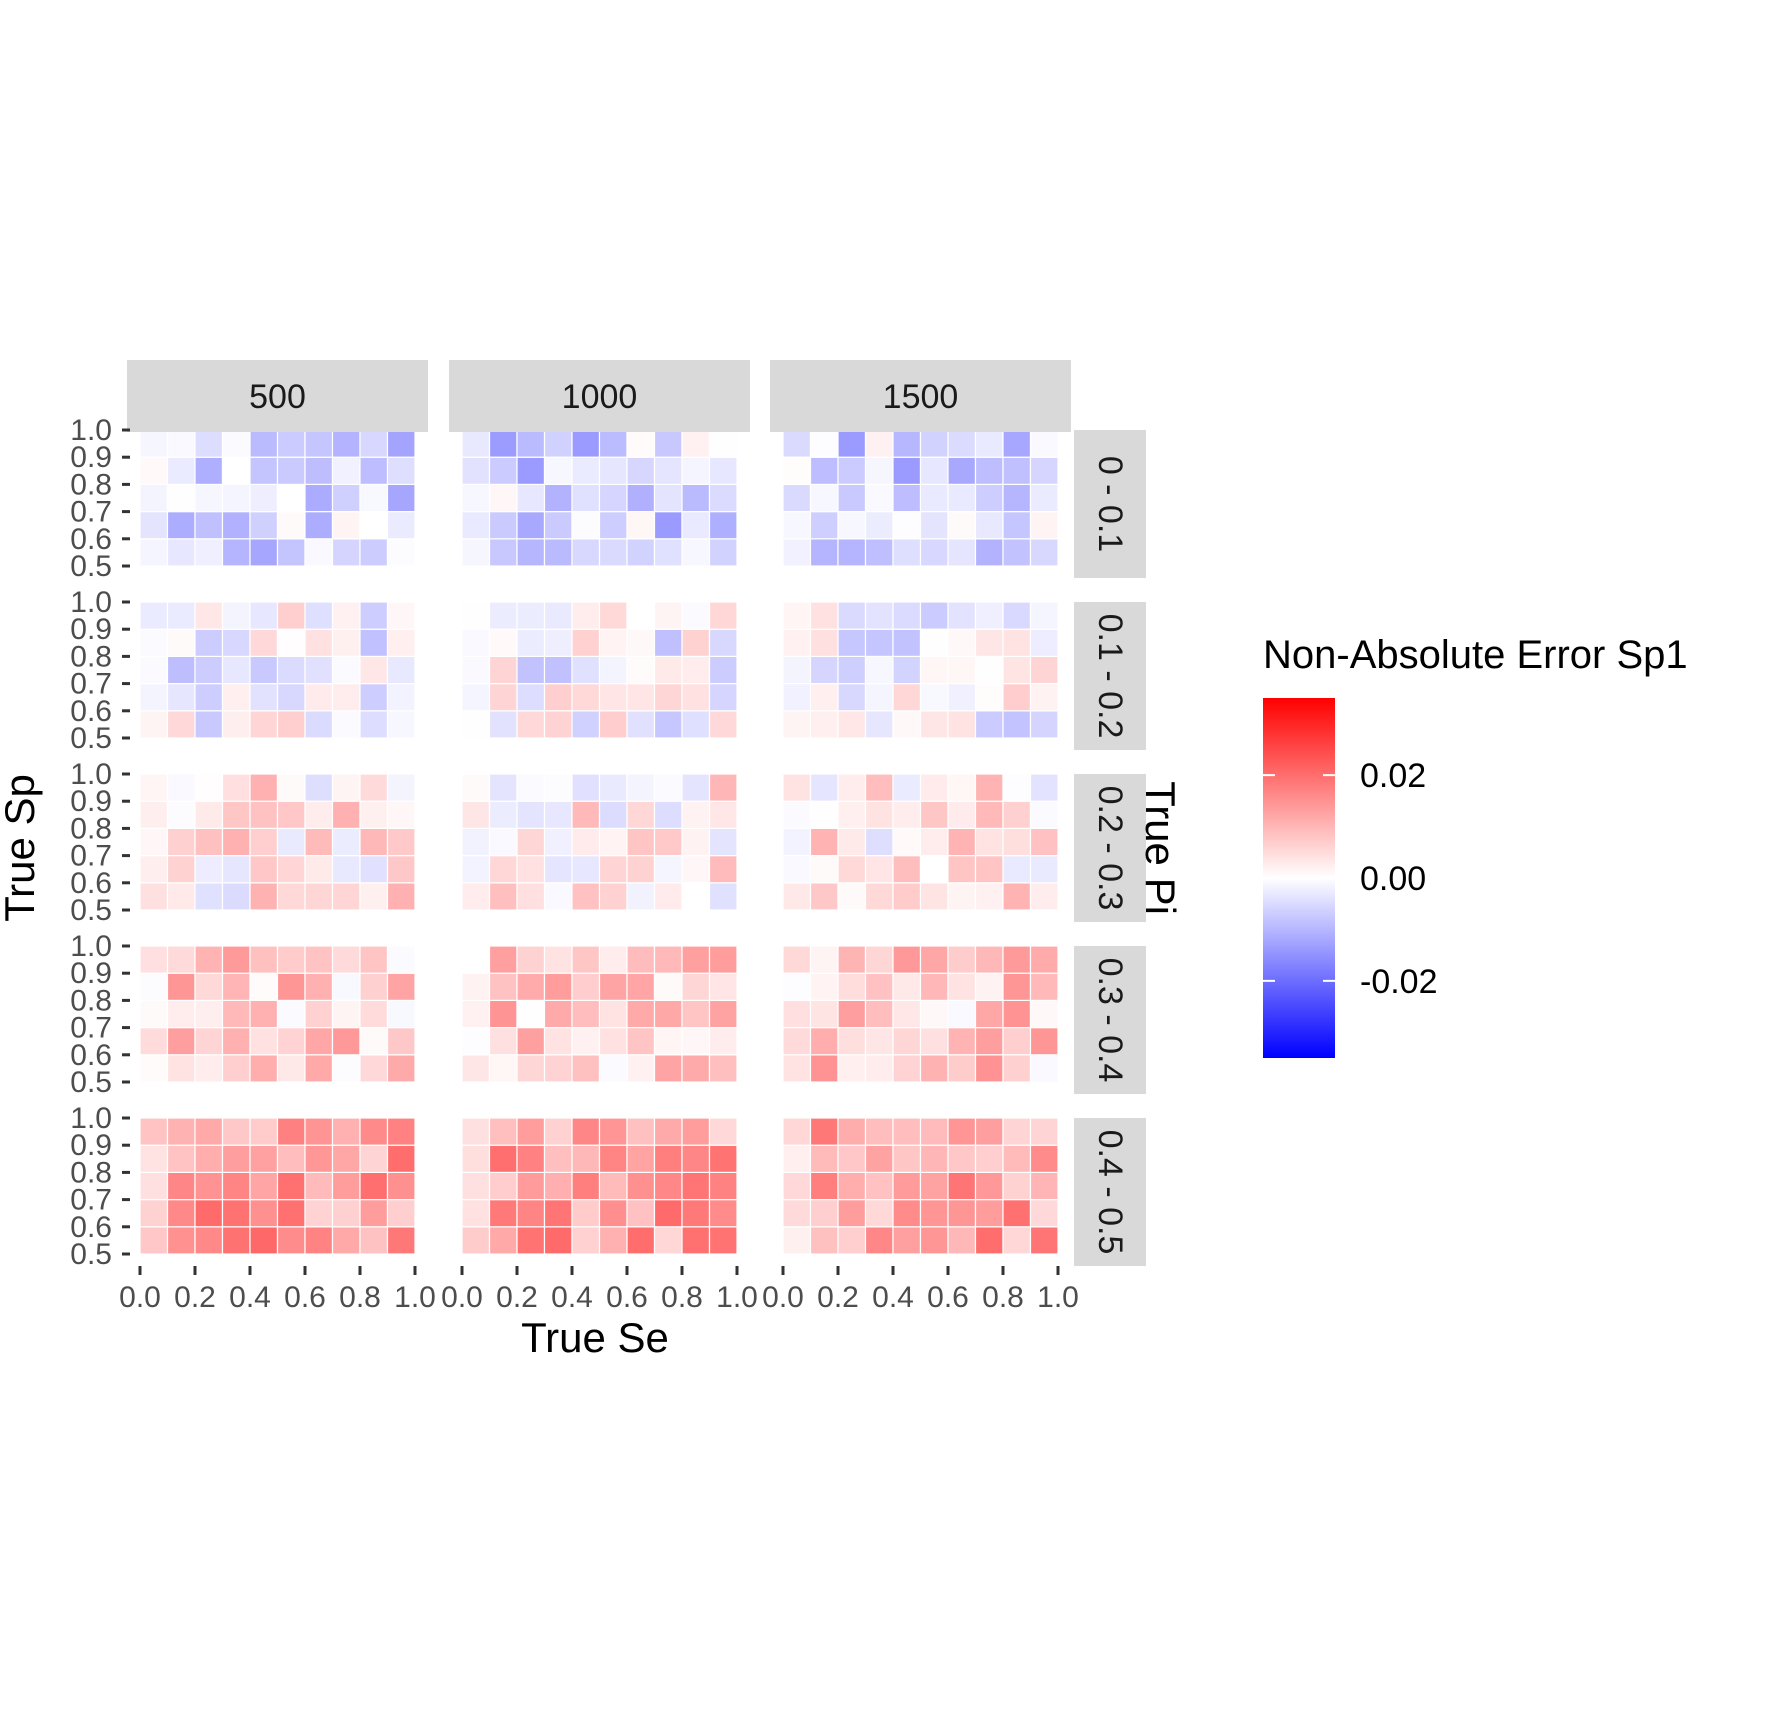  What do you see at coordinates (1110, 504) in the screenshot?
I see `facet-row-strip` at bounding box center [1110, 504].